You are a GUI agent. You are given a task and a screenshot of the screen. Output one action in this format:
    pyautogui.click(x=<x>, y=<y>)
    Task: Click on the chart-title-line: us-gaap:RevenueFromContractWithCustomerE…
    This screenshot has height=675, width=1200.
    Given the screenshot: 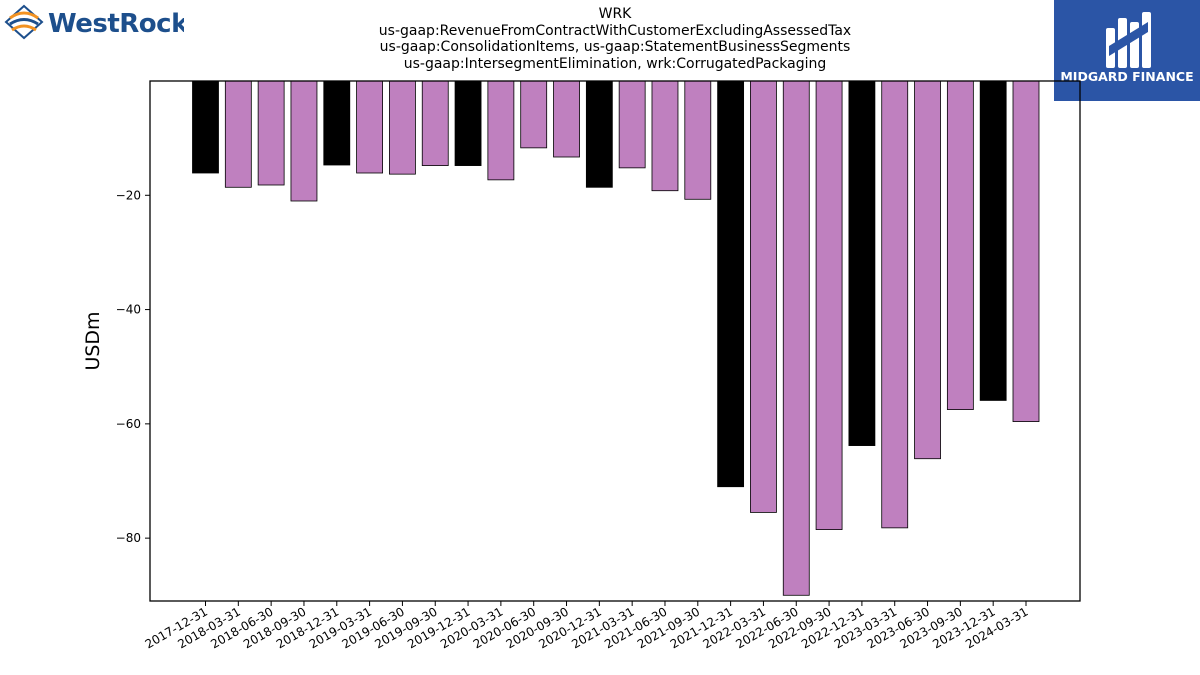 What is the action you would take?
    pyautogui.click(x=615, y=30)
    